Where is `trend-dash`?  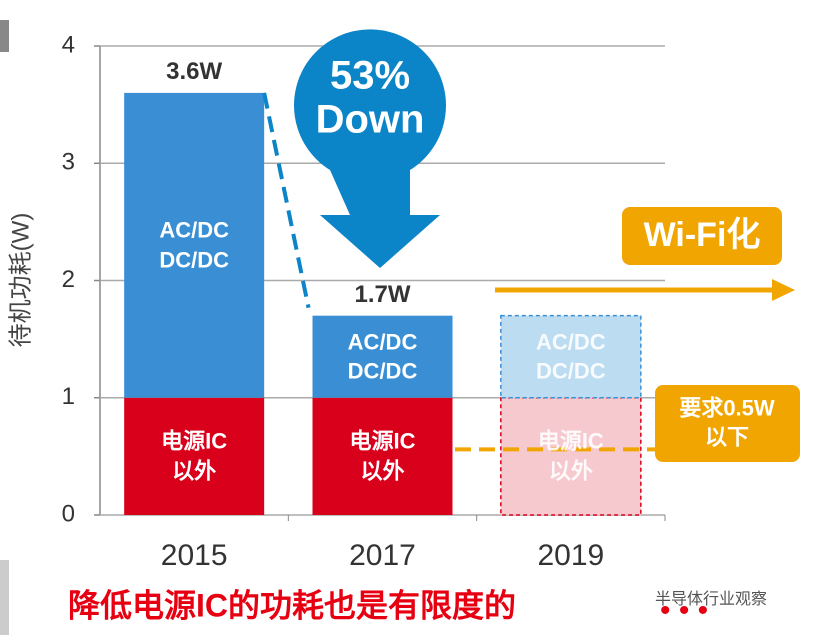 trend-dash is located at coordinates (286, 200).